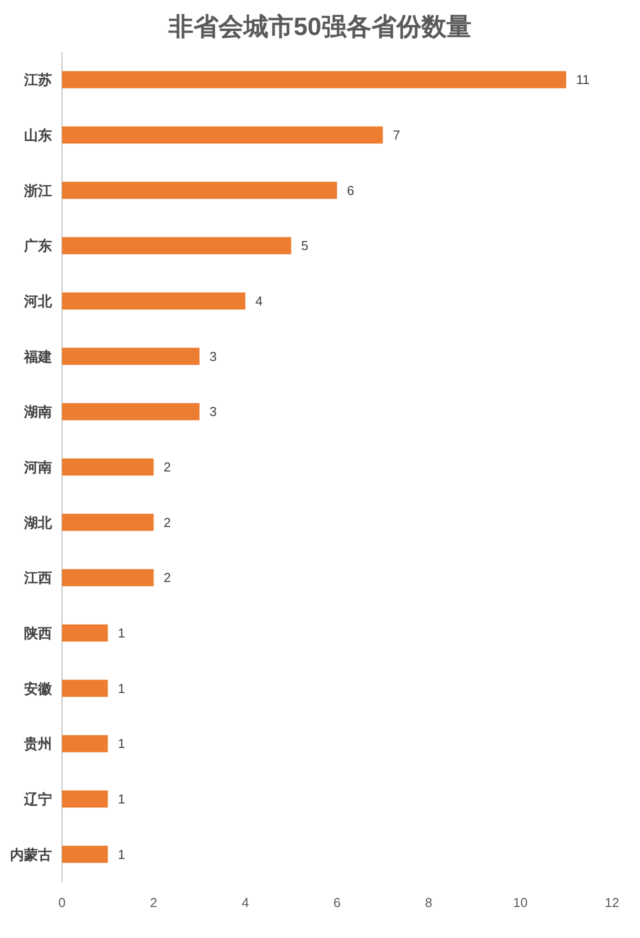  I want to click on x-tick-label: 6, so click(337, 902).